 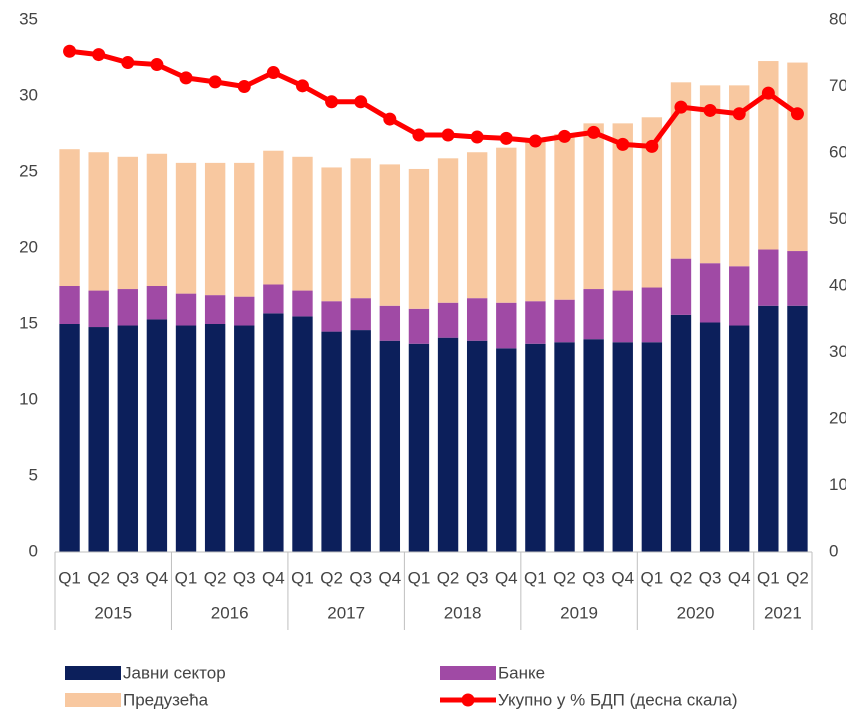 What do you see at coordinates (579, 612) in the screenshot?
I see `group-label: 2019` at bounding box center [579, 612].